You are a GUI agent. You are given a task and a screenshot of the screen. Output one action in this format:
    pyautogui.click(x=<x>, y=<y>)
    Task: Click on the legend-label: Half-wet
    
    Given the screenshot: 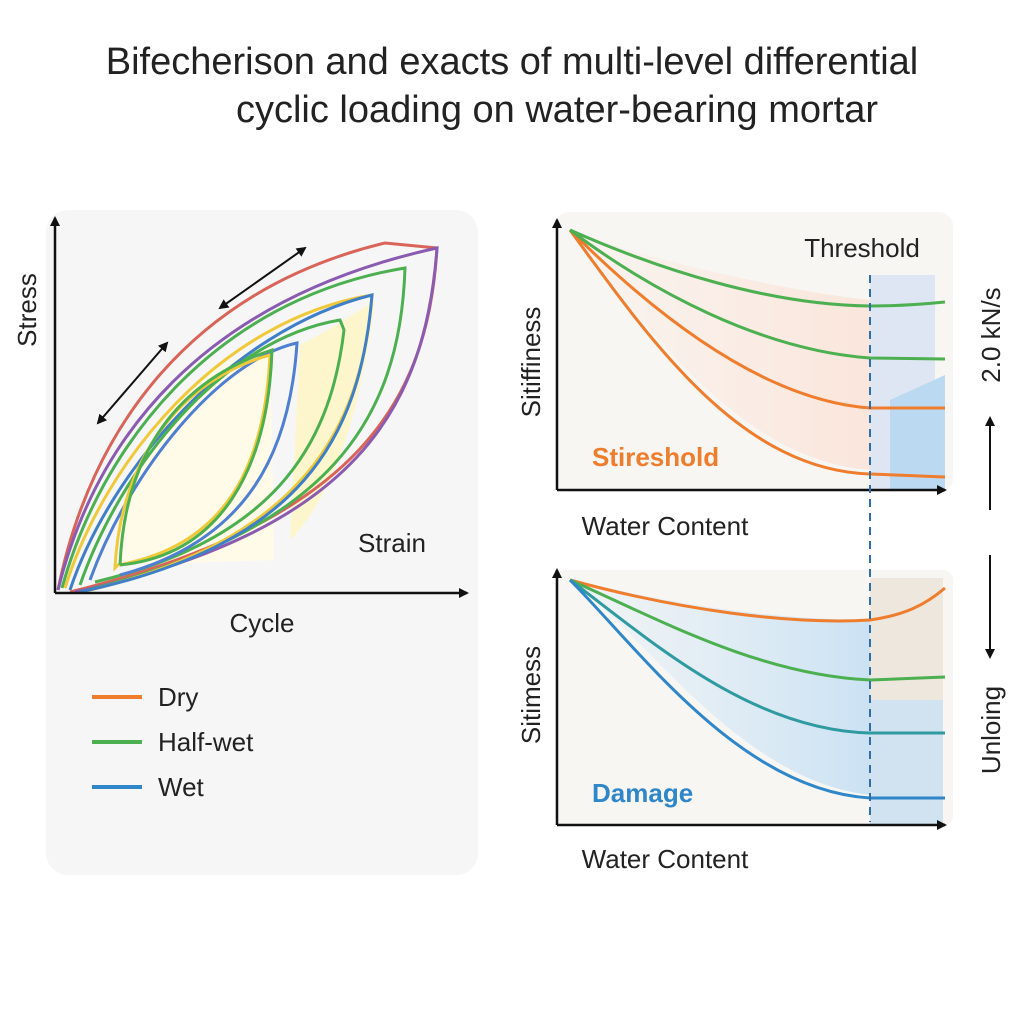 What is the action you would take?
    pyautogui.click(x=206, y=742)
    